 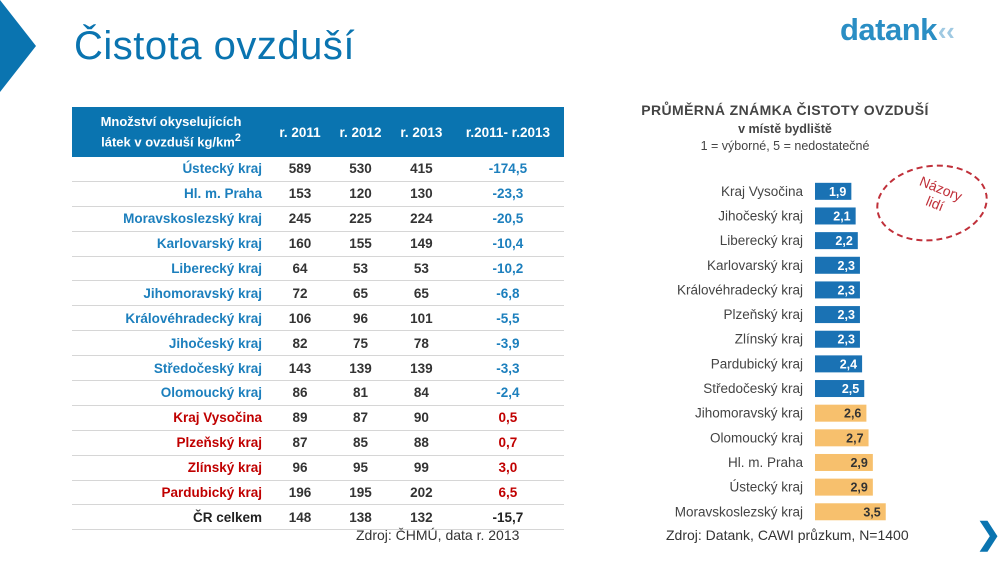 I want to click on table-row: Liberecký kraj 64 53 53 -10,2, so click(x=318, y=269).